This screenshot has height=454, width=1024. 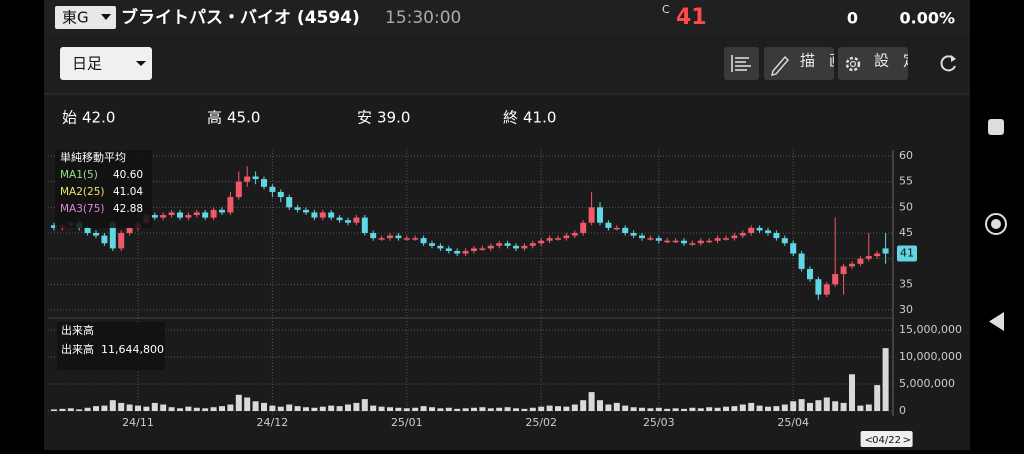 I want to click on nav-back, so click(x=996, y=321).